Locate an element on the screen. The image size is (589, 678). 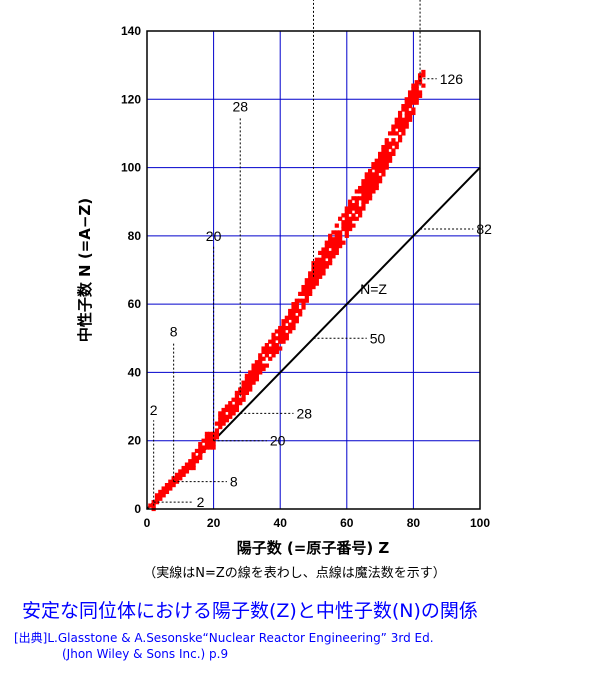
magic-n-label: 82 is located at coordinates (484, 229).